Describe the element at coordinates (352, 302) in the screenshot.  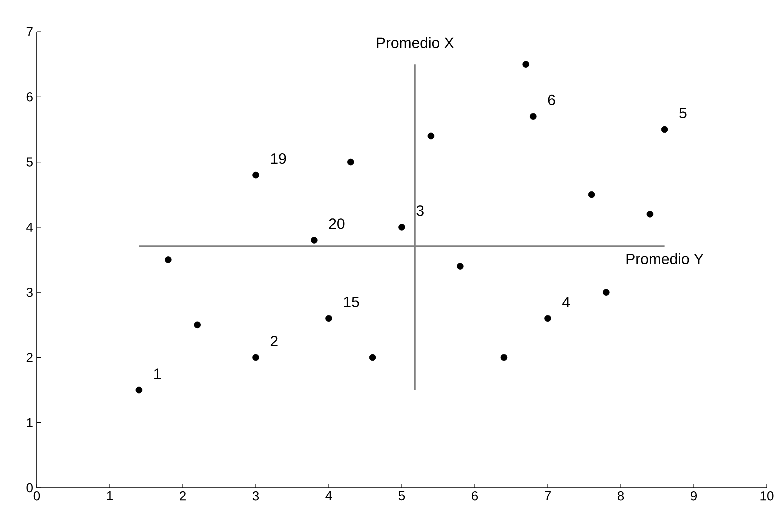
I see `annotation: 15` at that location.